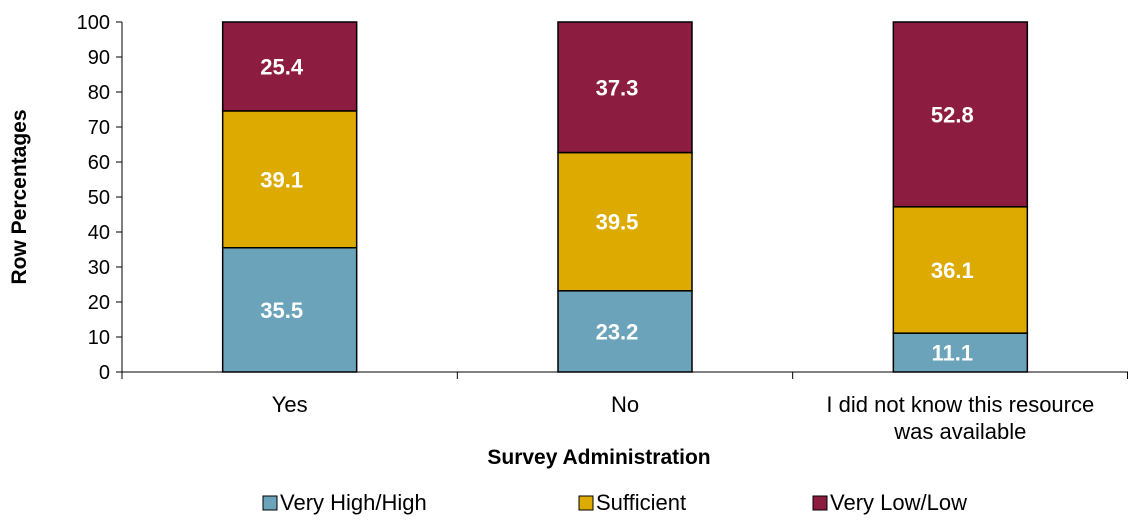 The image size is (1128, 525). I want to click on data-label: 23.2, so click(617, 331).